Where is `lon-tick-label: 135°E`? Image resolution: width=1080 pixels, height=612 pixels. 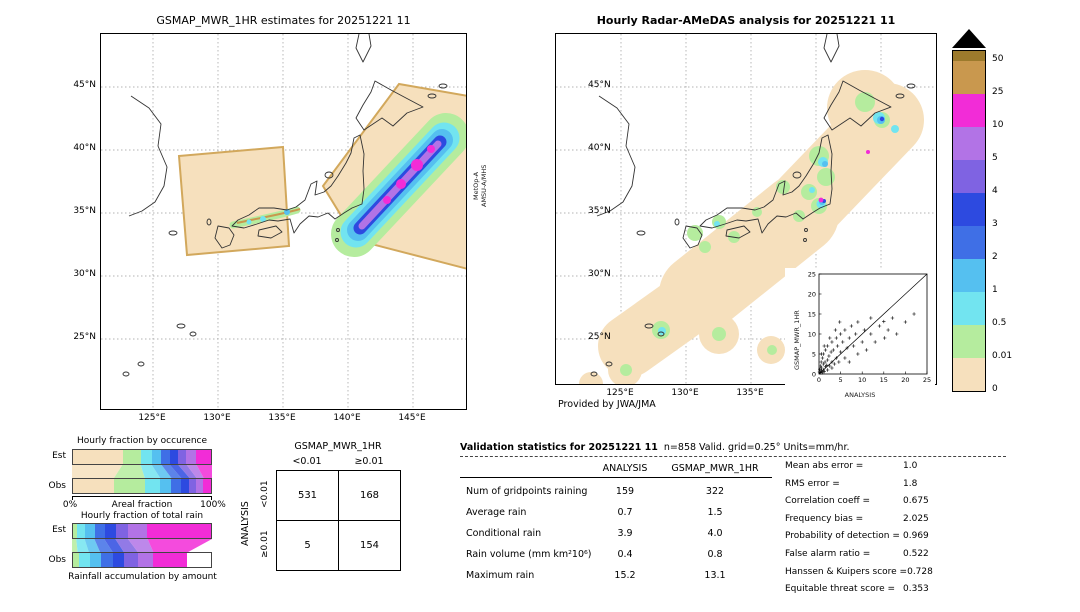 lon-tick-label: 135°E is located at coordinates (750, 393).